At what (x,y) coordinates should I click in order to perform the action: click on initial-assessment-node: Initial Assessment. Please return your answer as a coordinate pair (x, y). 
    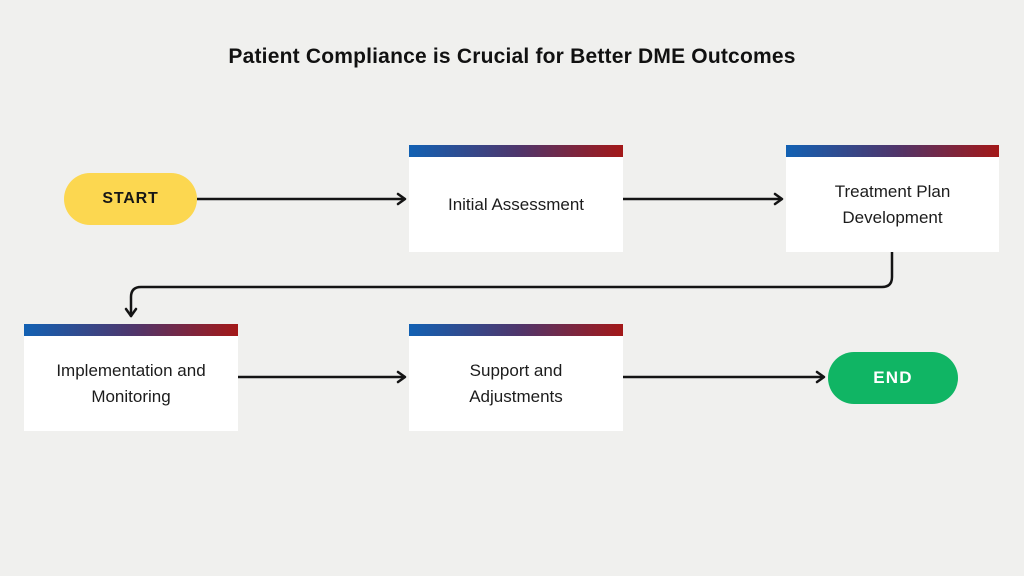
    Looking at the image, I should click on (516, 198).